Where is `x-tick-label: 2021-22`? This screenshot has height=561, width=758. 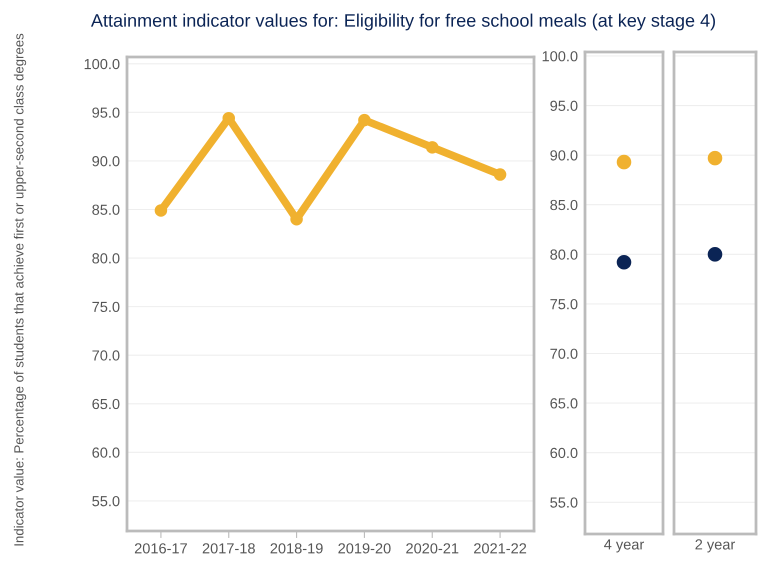 x-tick-label: 2021-22 is located at coordinates (500, 548).